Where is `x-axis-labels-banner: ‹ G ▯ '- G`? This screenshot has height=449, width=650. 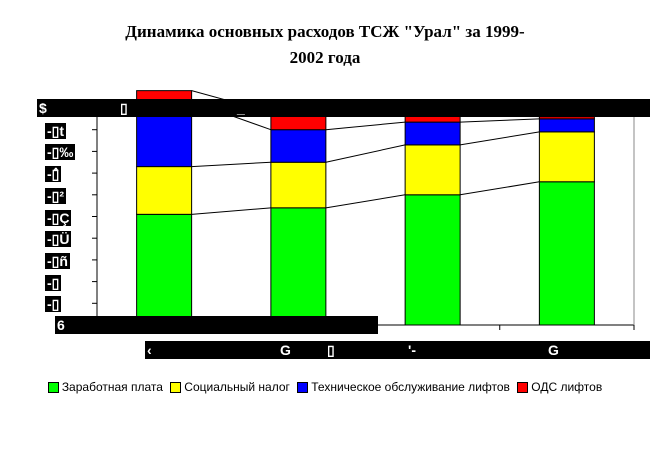
x-axis-labels-banner: ‹ G ▯ '- G is located at coordinates (397, 350).